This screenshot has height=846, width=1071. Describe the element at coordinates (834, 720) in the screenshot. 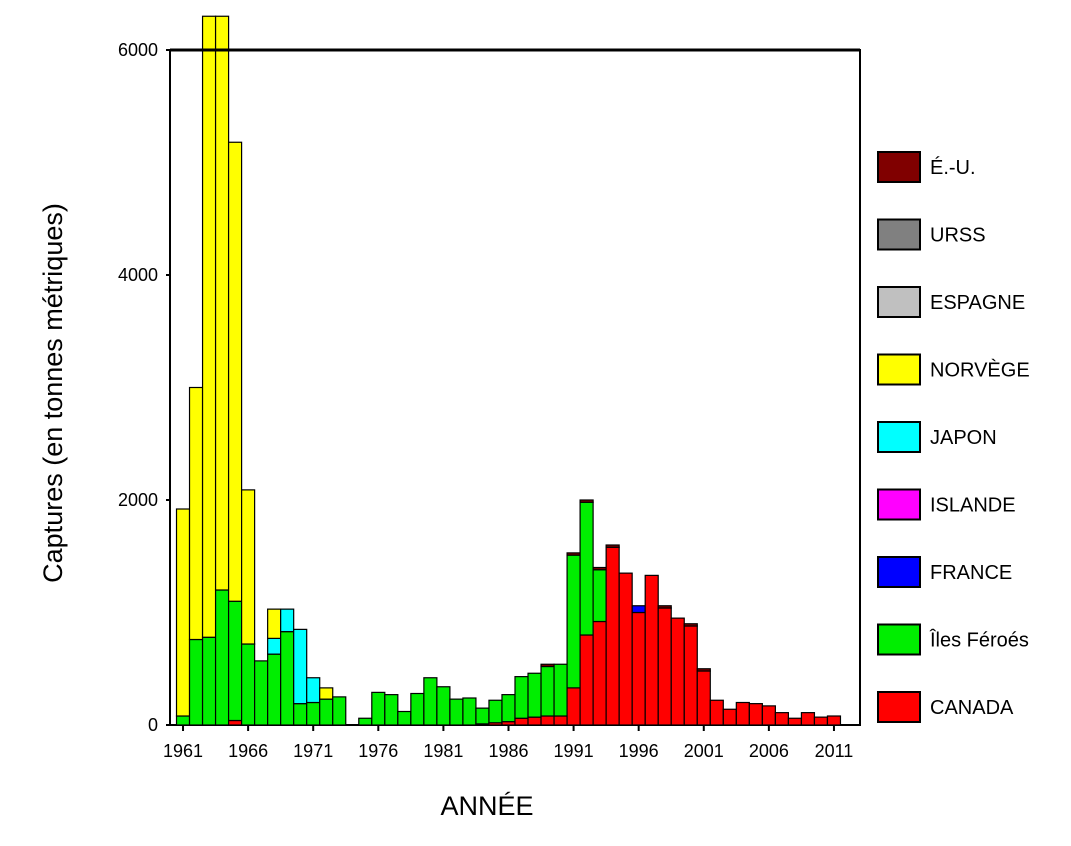

I see `bar-segment-canada-2011` at that location.